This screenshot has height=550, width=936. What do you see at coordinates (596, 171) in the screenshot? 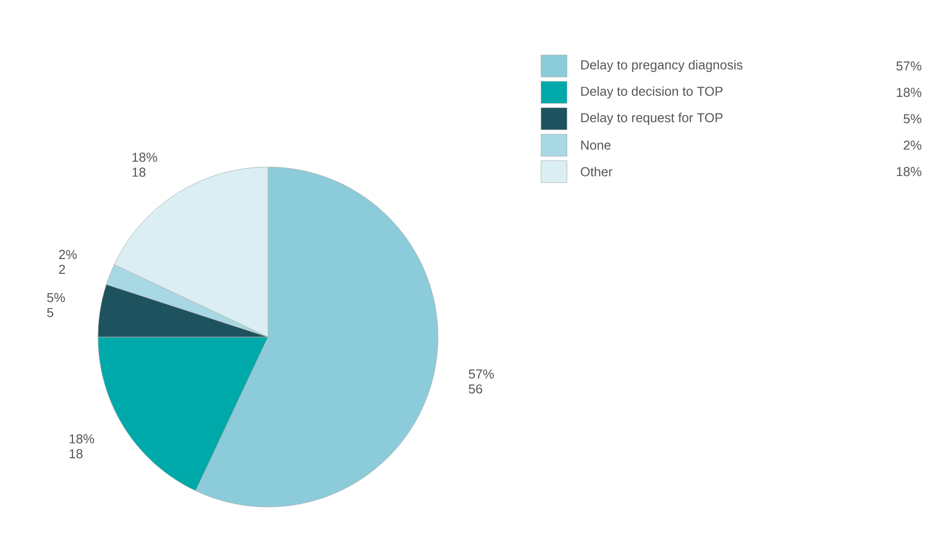
I see `legend-label: Other` at bounding box center [596, 171].